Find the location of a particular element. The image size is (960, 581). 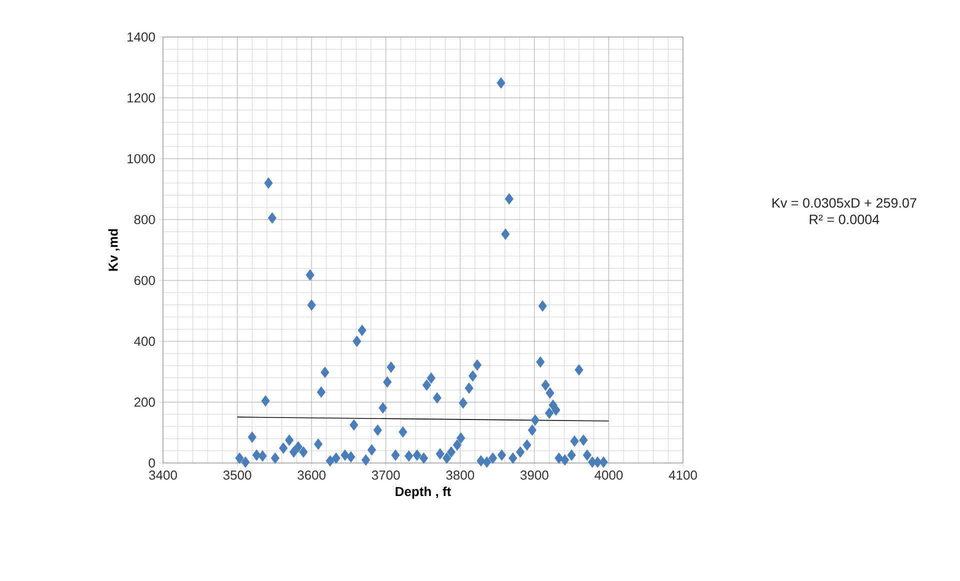

x-tick-label: 3500 is located at coordinates (237, 475).